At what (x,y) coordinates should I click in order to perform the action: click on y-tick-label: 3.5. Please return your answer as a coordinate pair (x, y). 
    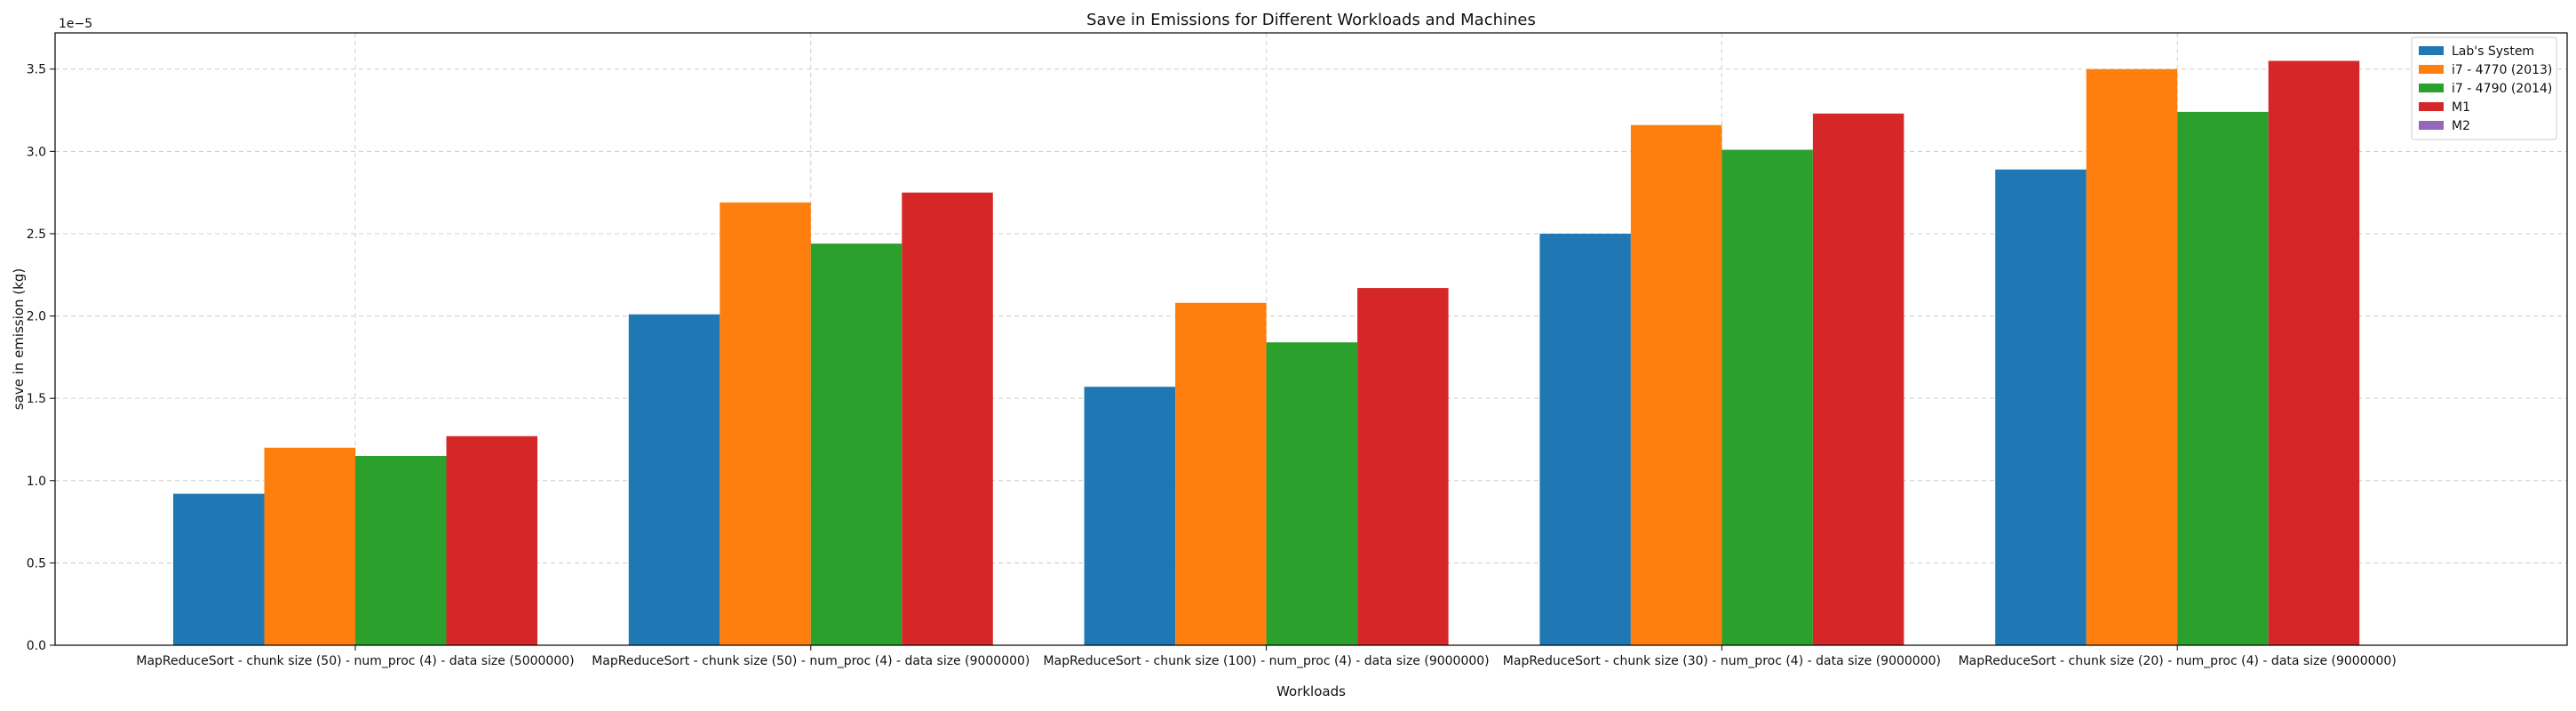
    Looking at the image, I should click on (36, 70).